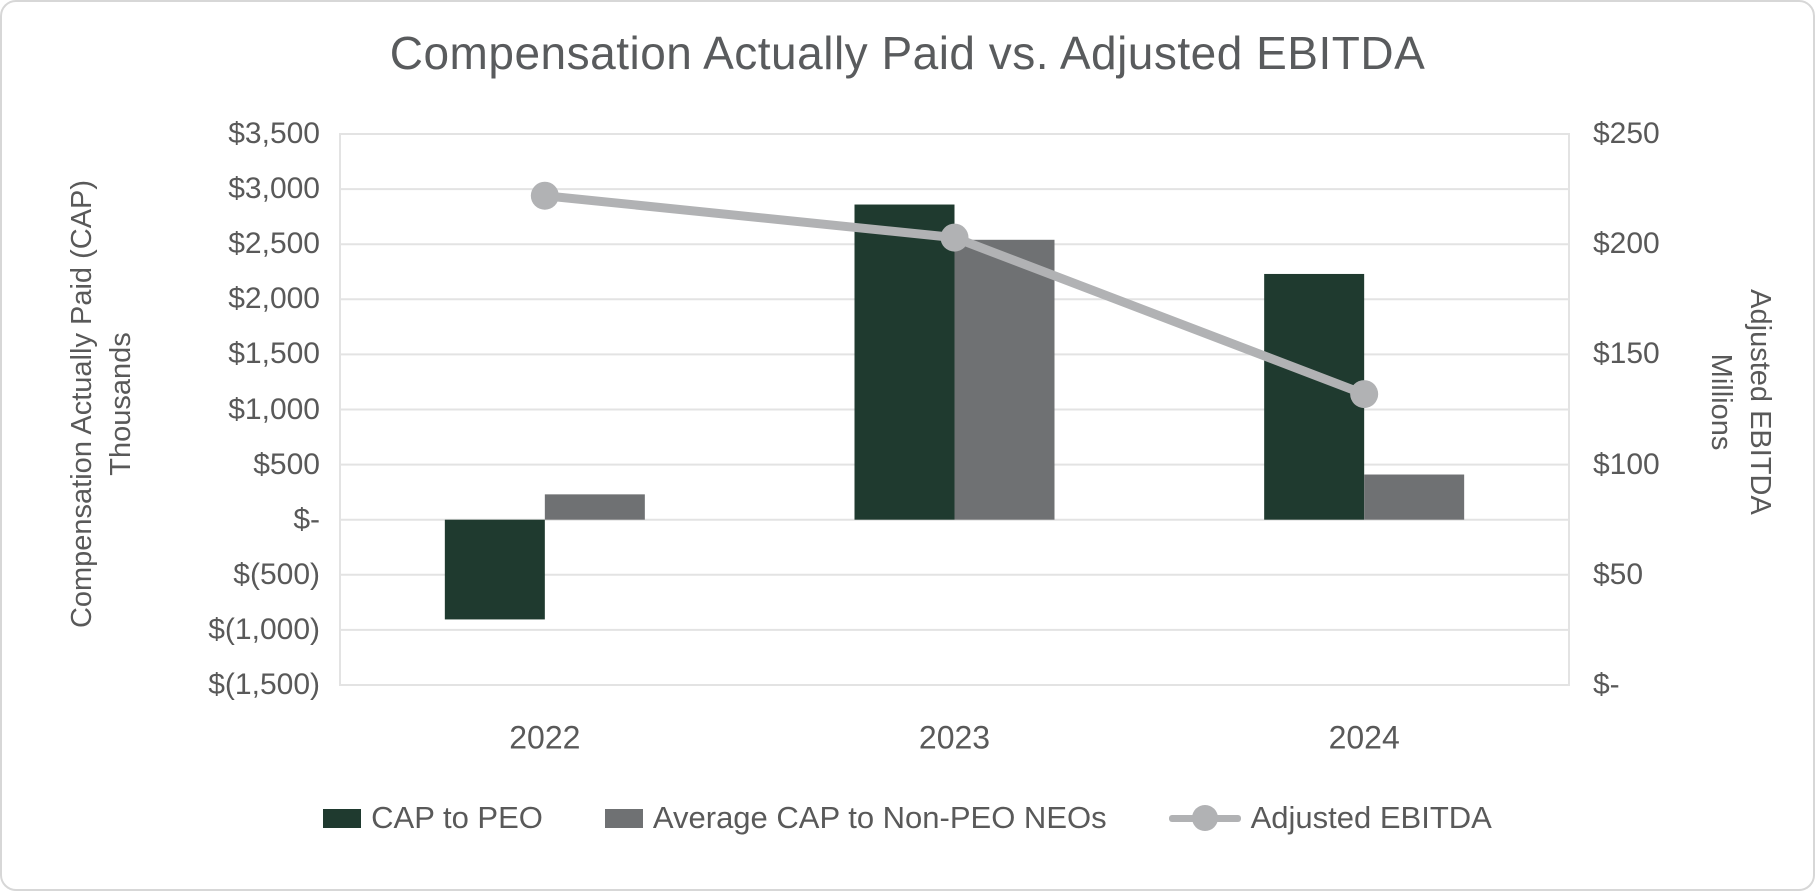  I want to click on left-axis-tick-label: $3,000, so click(274, 189).